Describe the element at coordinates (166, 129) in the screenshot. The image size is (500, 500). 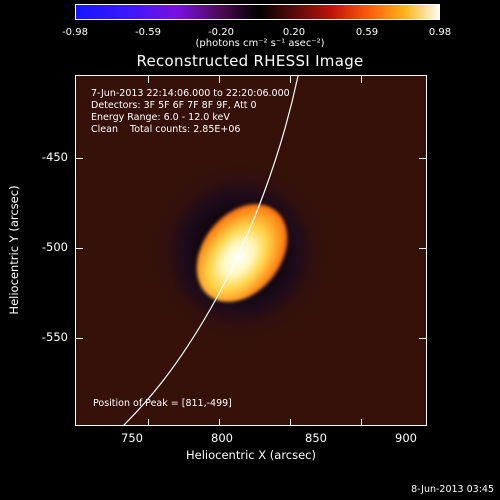
I see `clean-counts-text: Clean Total counts: 2.85E+06` at that location.